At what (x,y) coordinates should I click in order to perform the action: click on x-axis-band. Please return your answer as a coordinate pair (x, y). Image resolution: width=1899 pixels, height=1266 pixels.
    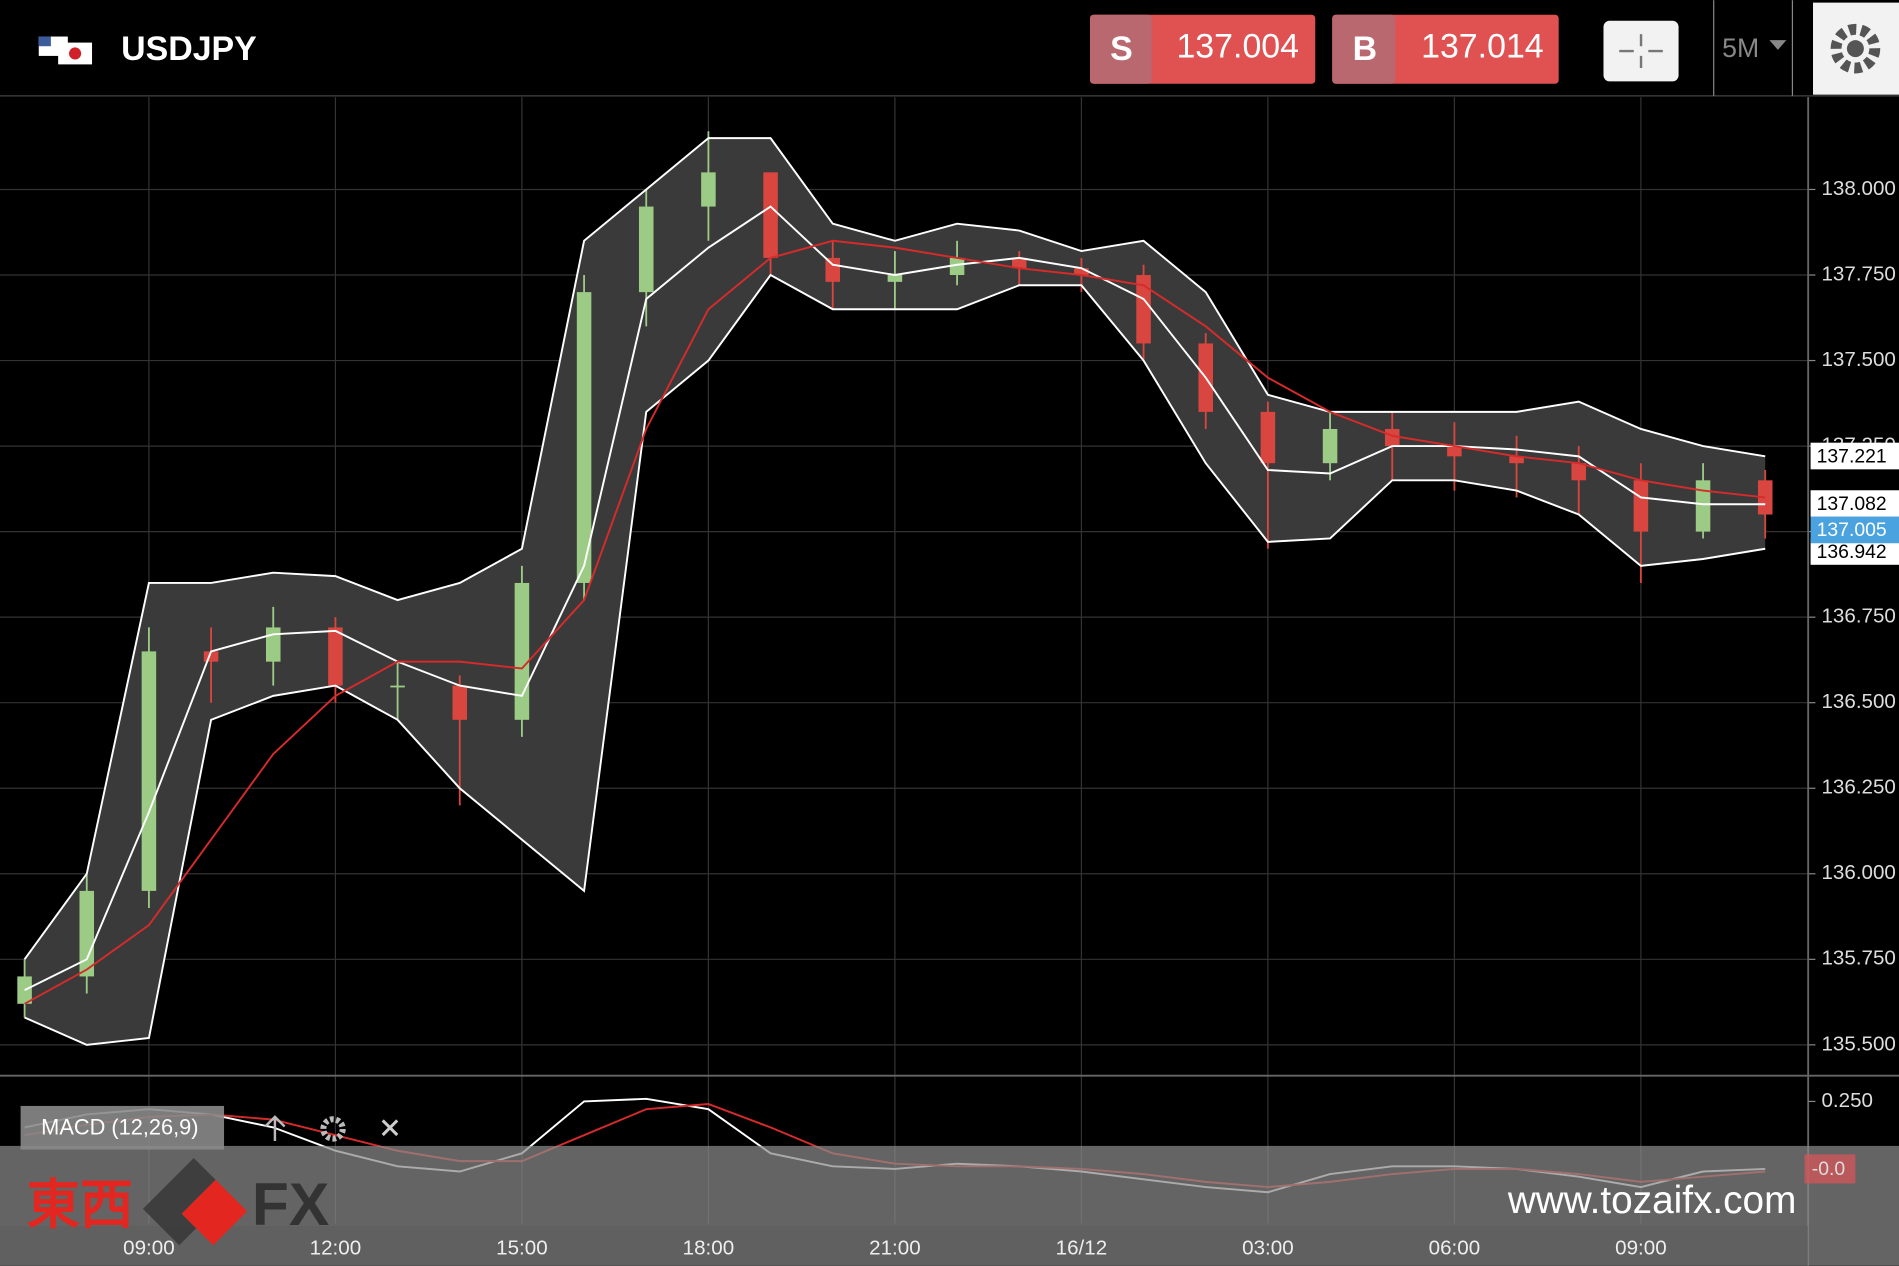
    Looking at the image, I should click on (904, 1245).